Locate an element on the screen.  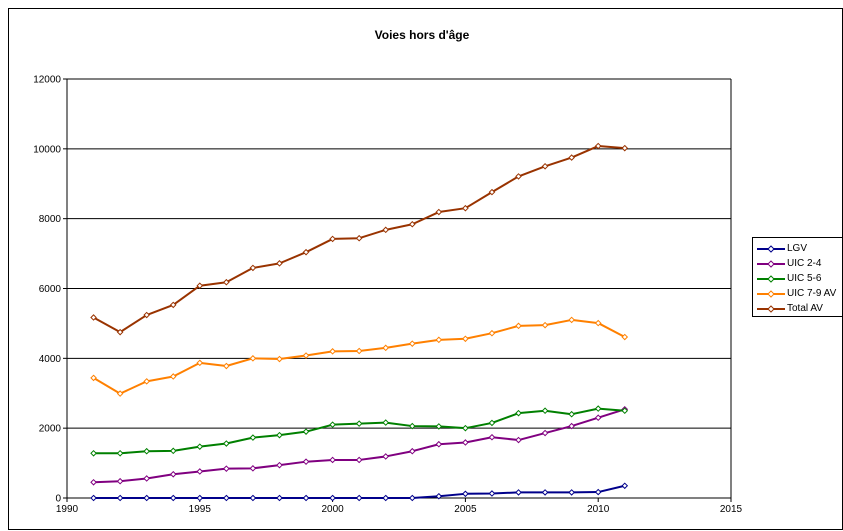
data-point-uic-2-4-1997 is located at coordinates (253, 468).